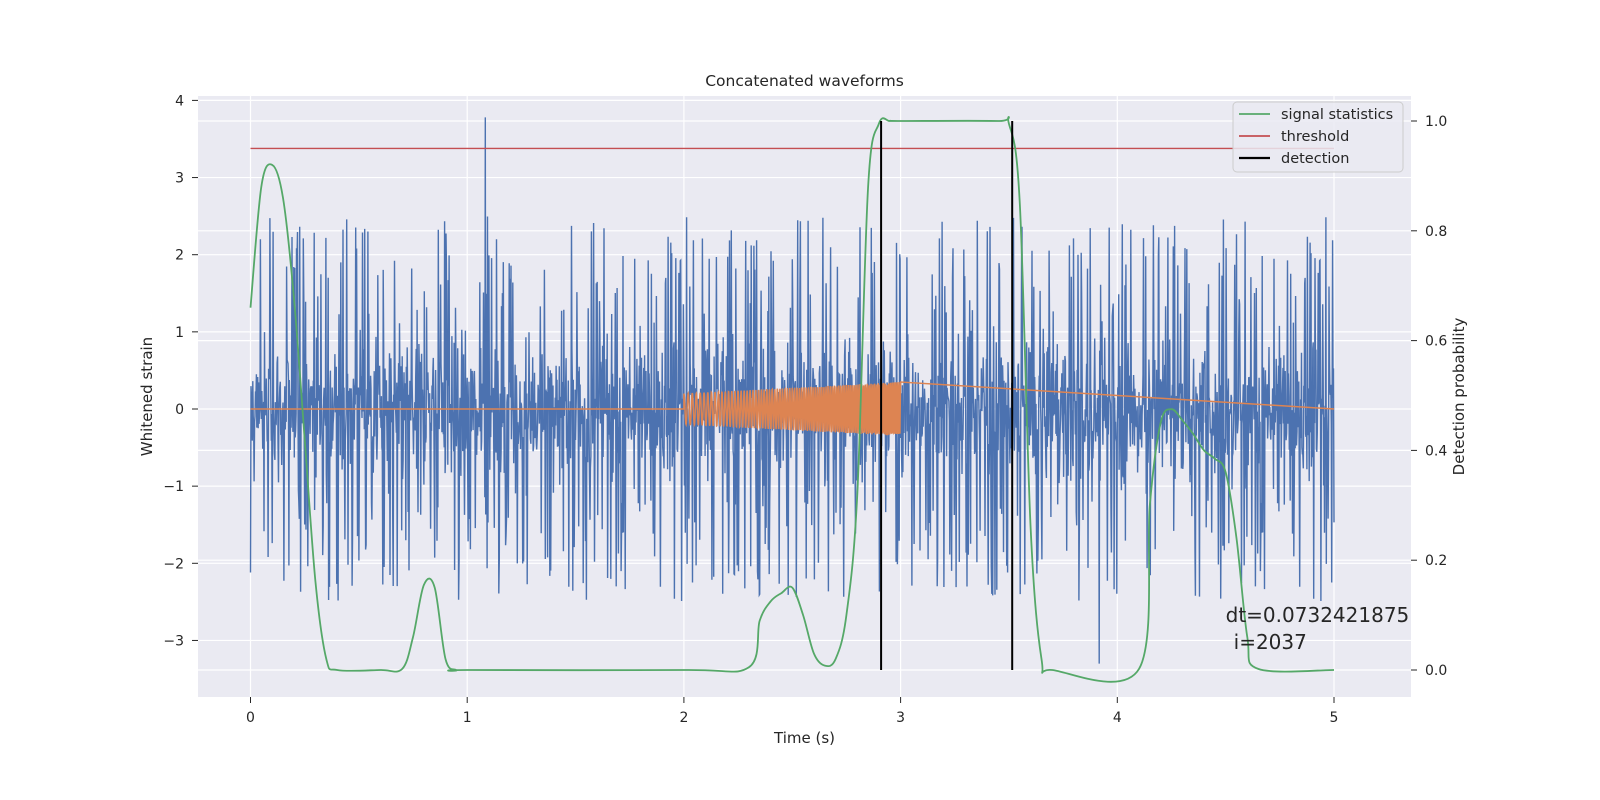  What do you see at coordinates (900, 718) in the screenshot?
I see `x-tick-label: 3` at bounding box center [900, 718].